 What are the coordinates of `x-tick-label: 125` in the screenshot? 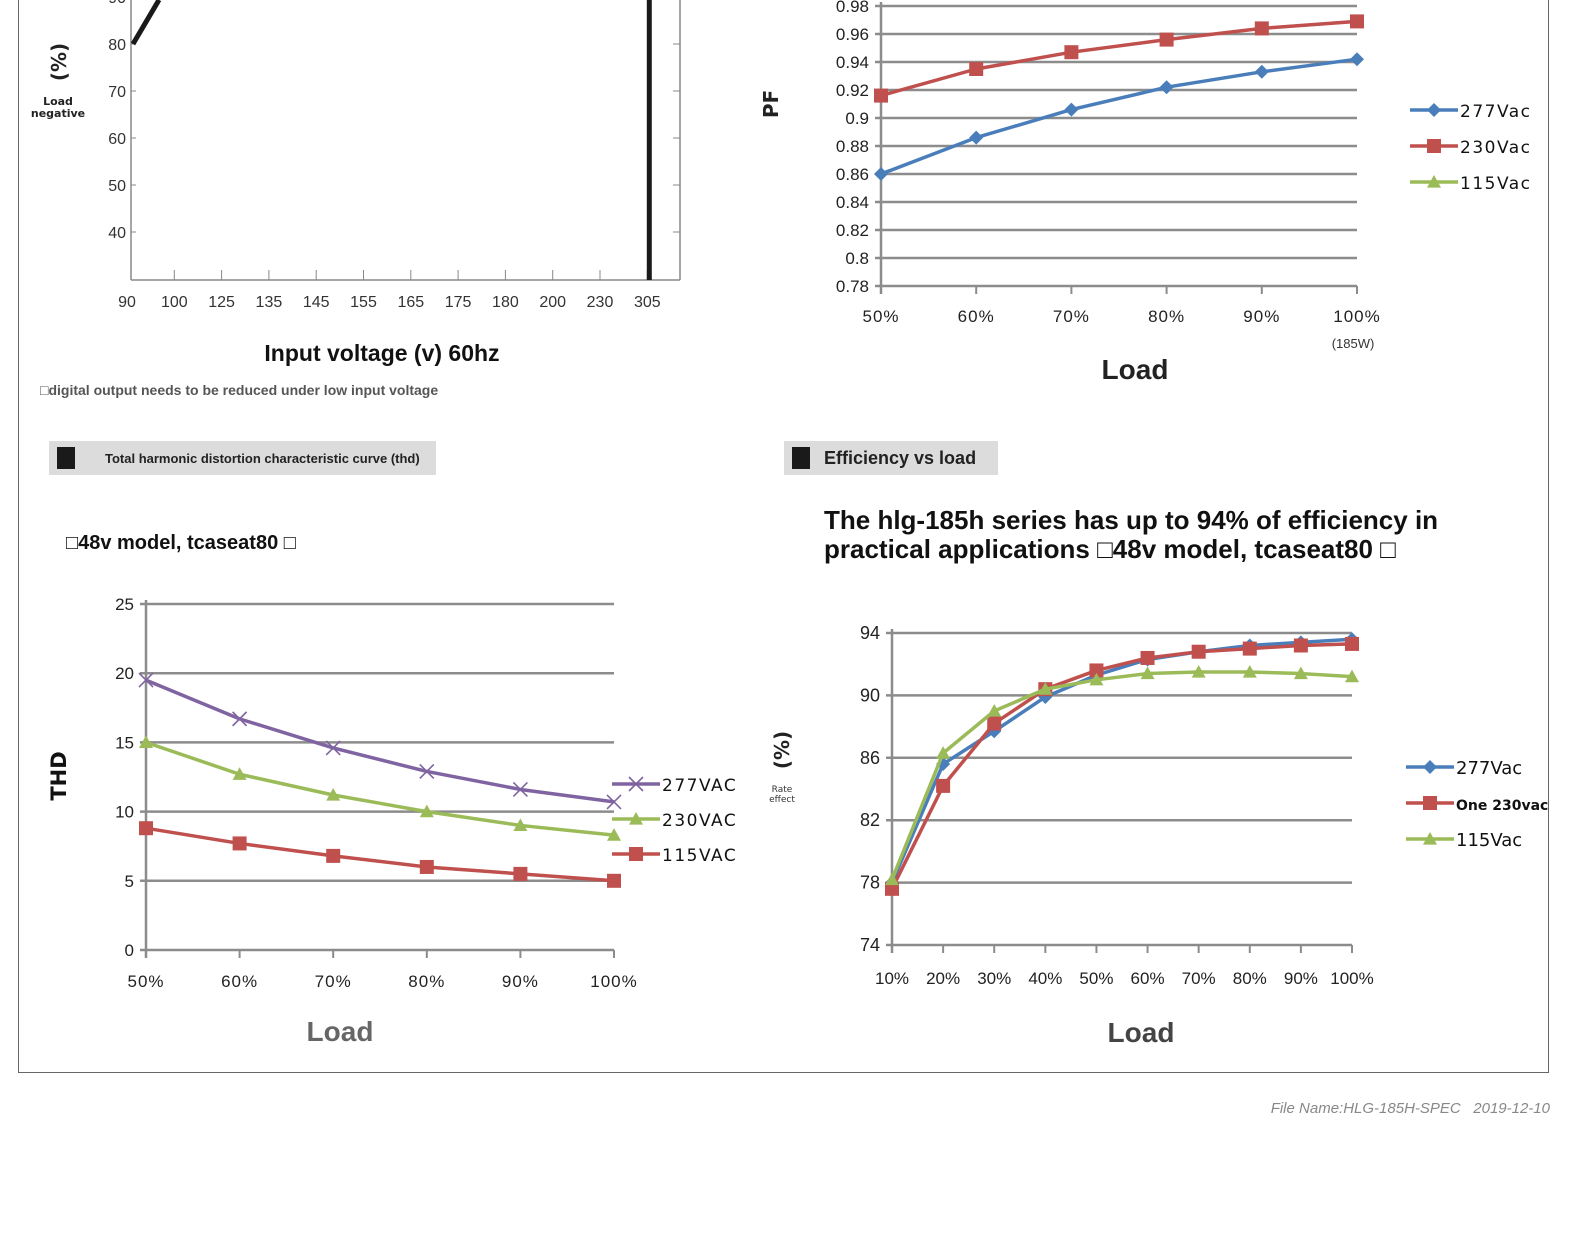 It's located at (221, 302).